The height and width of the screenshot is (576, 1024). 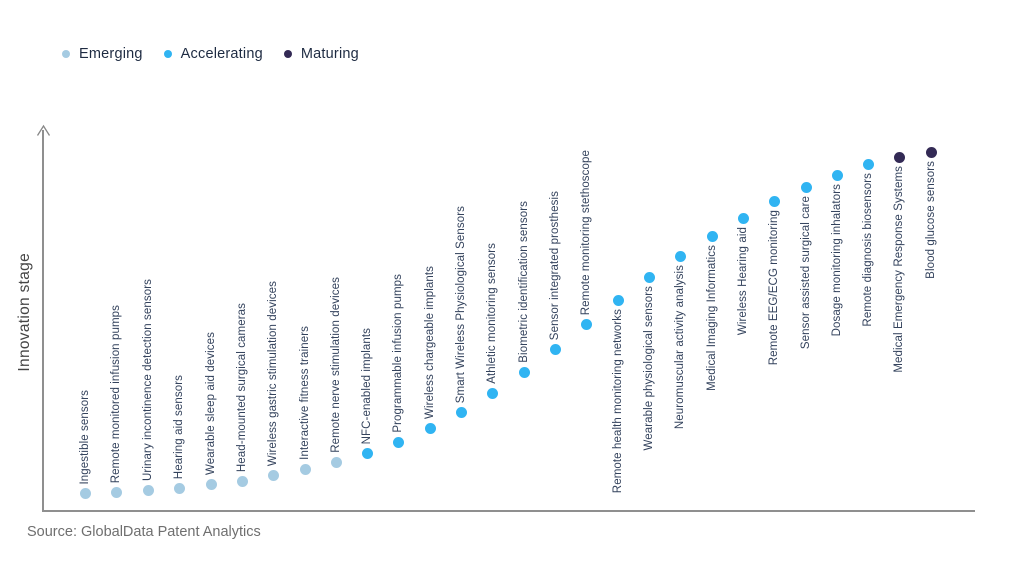 What do you see at coordinates (868, 250) in the screenshot?
I see `data-point-label: Remote diagnosis biosensors` at bounding box center [868, 250].